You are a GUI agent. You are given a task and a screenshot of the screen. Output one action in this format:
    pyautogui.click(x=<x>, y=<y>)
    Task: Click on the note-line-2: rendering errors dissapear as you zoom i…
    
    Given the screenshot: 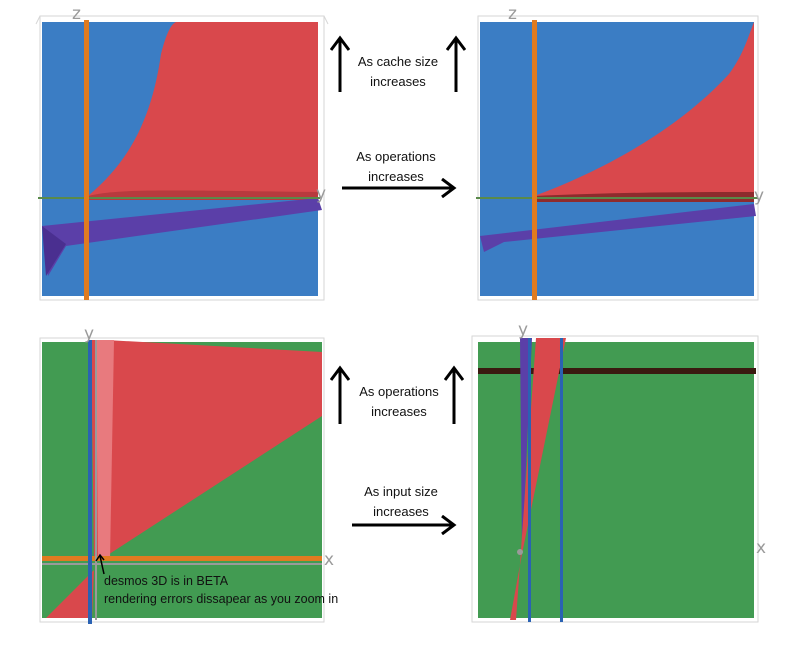 What is the action you would take?
    pyautogui.click(x=221, y=599)
    